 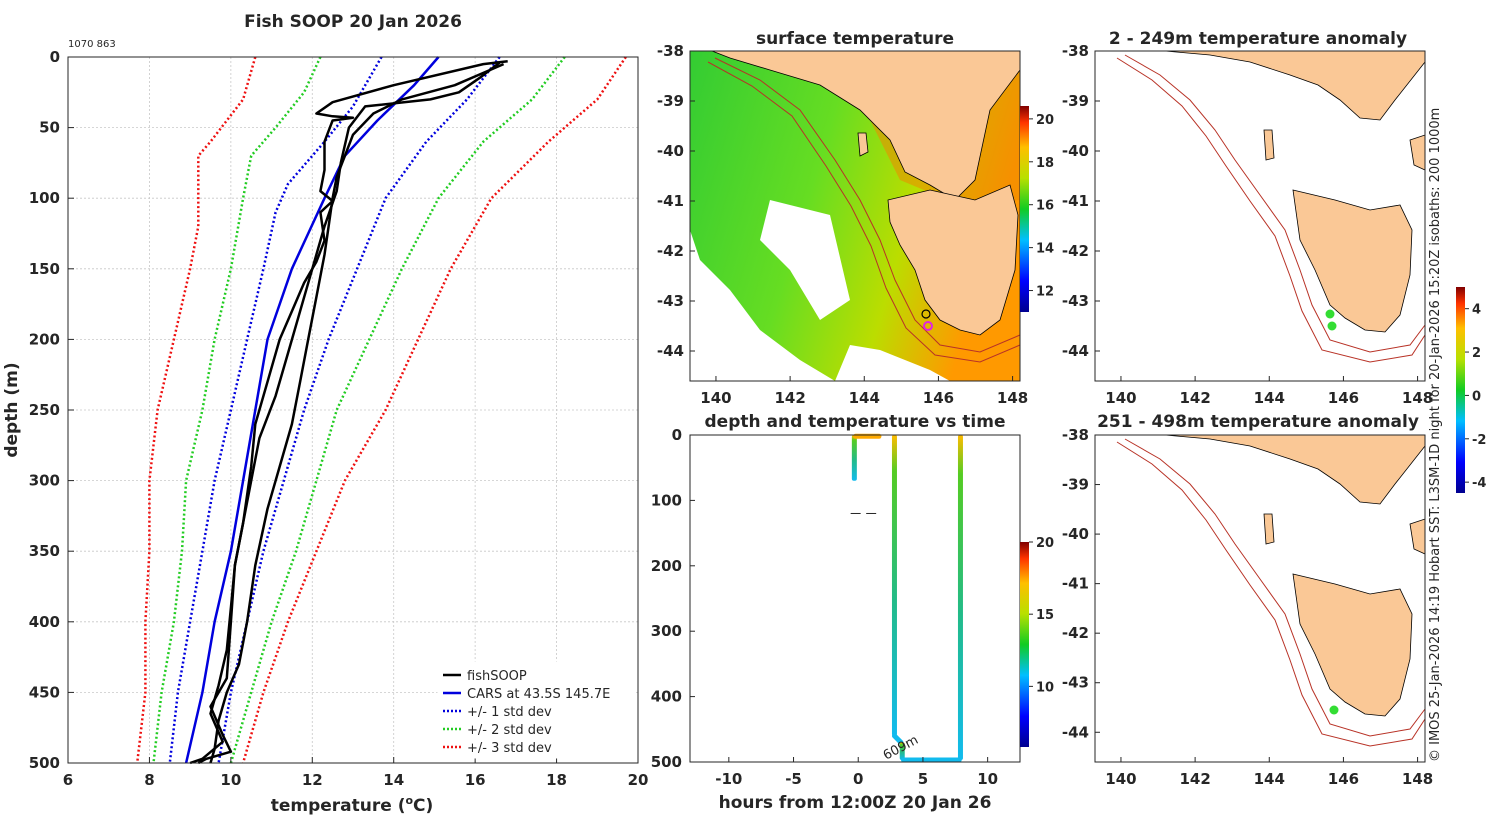 I want to click on profile-y-tick-label: 250, so click(x=44, y=410).